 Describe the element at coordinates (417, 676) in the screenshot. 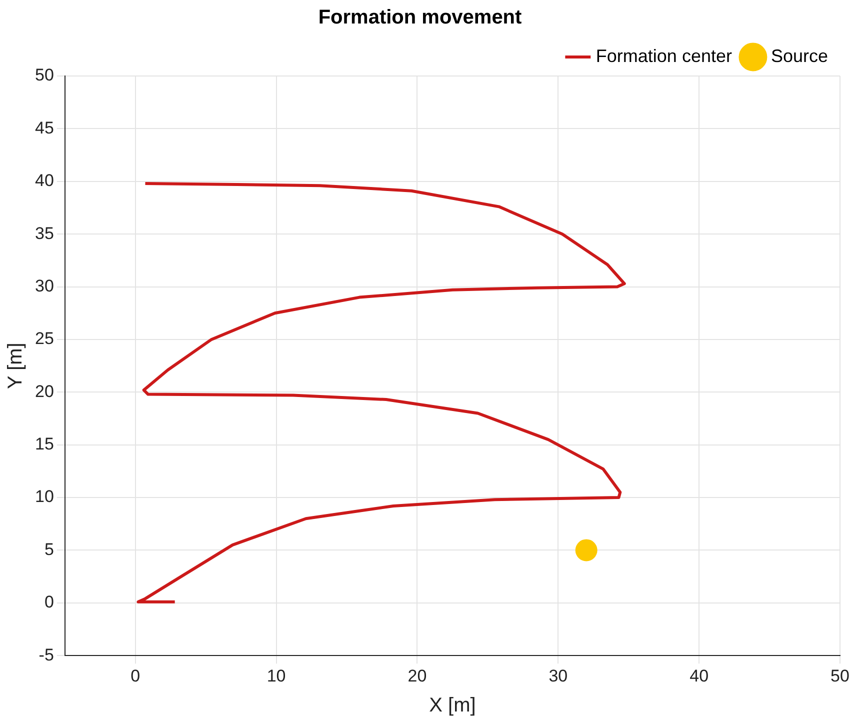

I see `x-tick-label: 20` at that location.